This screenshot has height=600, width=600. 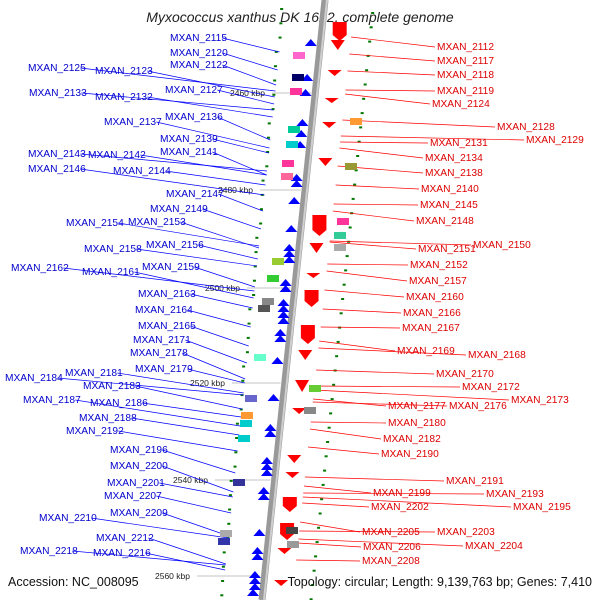 What do you see at coordinates (400, 507) in the screenshot?
I see `gene-label-right: MXAN_2202` at bounding box center [400, 507].